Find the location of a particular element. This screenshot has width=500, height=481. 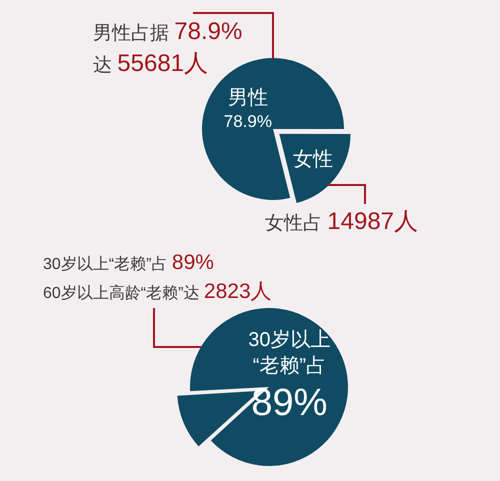

text: 30岁以上“老赖”占 89% is located at coordinates (128, 262).